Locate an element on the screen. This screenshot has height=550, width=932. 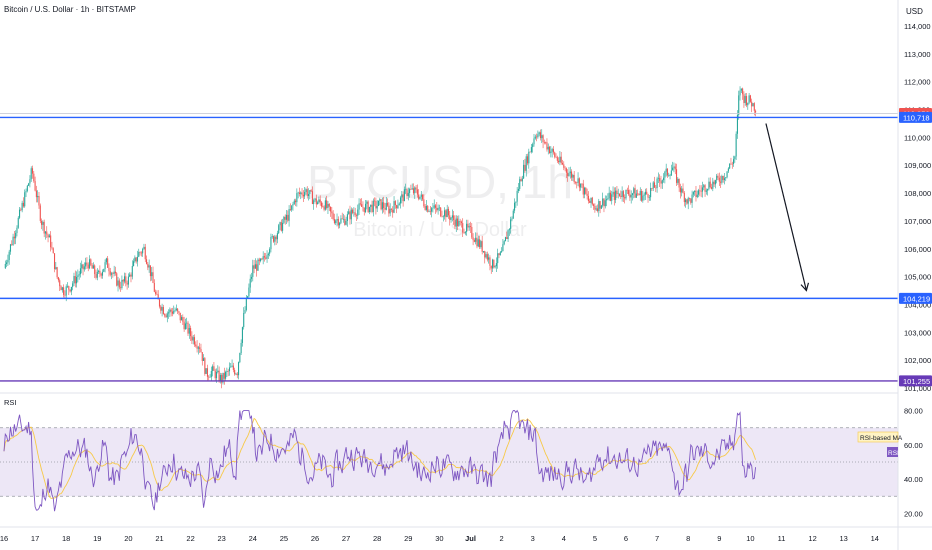
price-tick-label: 114,000 is located at coordinates (917, 26).